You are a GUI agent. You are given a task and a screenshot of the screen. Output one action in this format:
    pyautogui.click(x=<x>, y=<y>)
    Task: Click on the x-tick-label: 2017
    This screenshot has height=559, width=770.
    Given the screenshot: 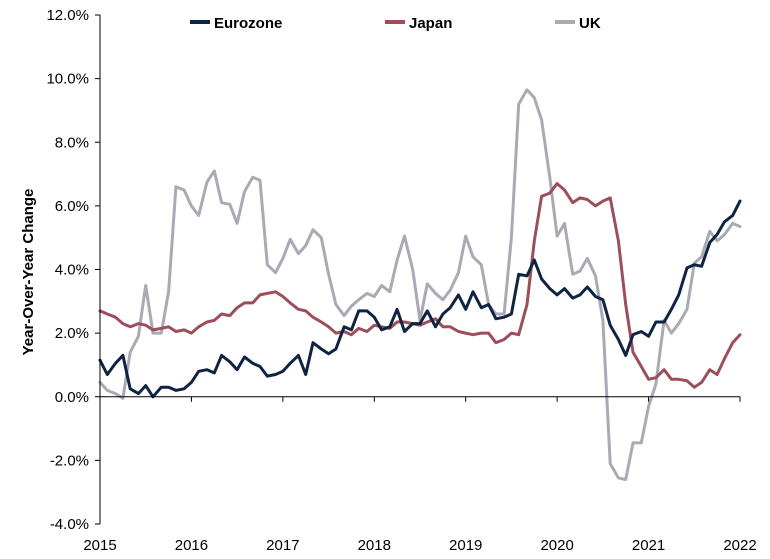 What is the action you would take?
    pyautogui.click(x=282, y=545)
    